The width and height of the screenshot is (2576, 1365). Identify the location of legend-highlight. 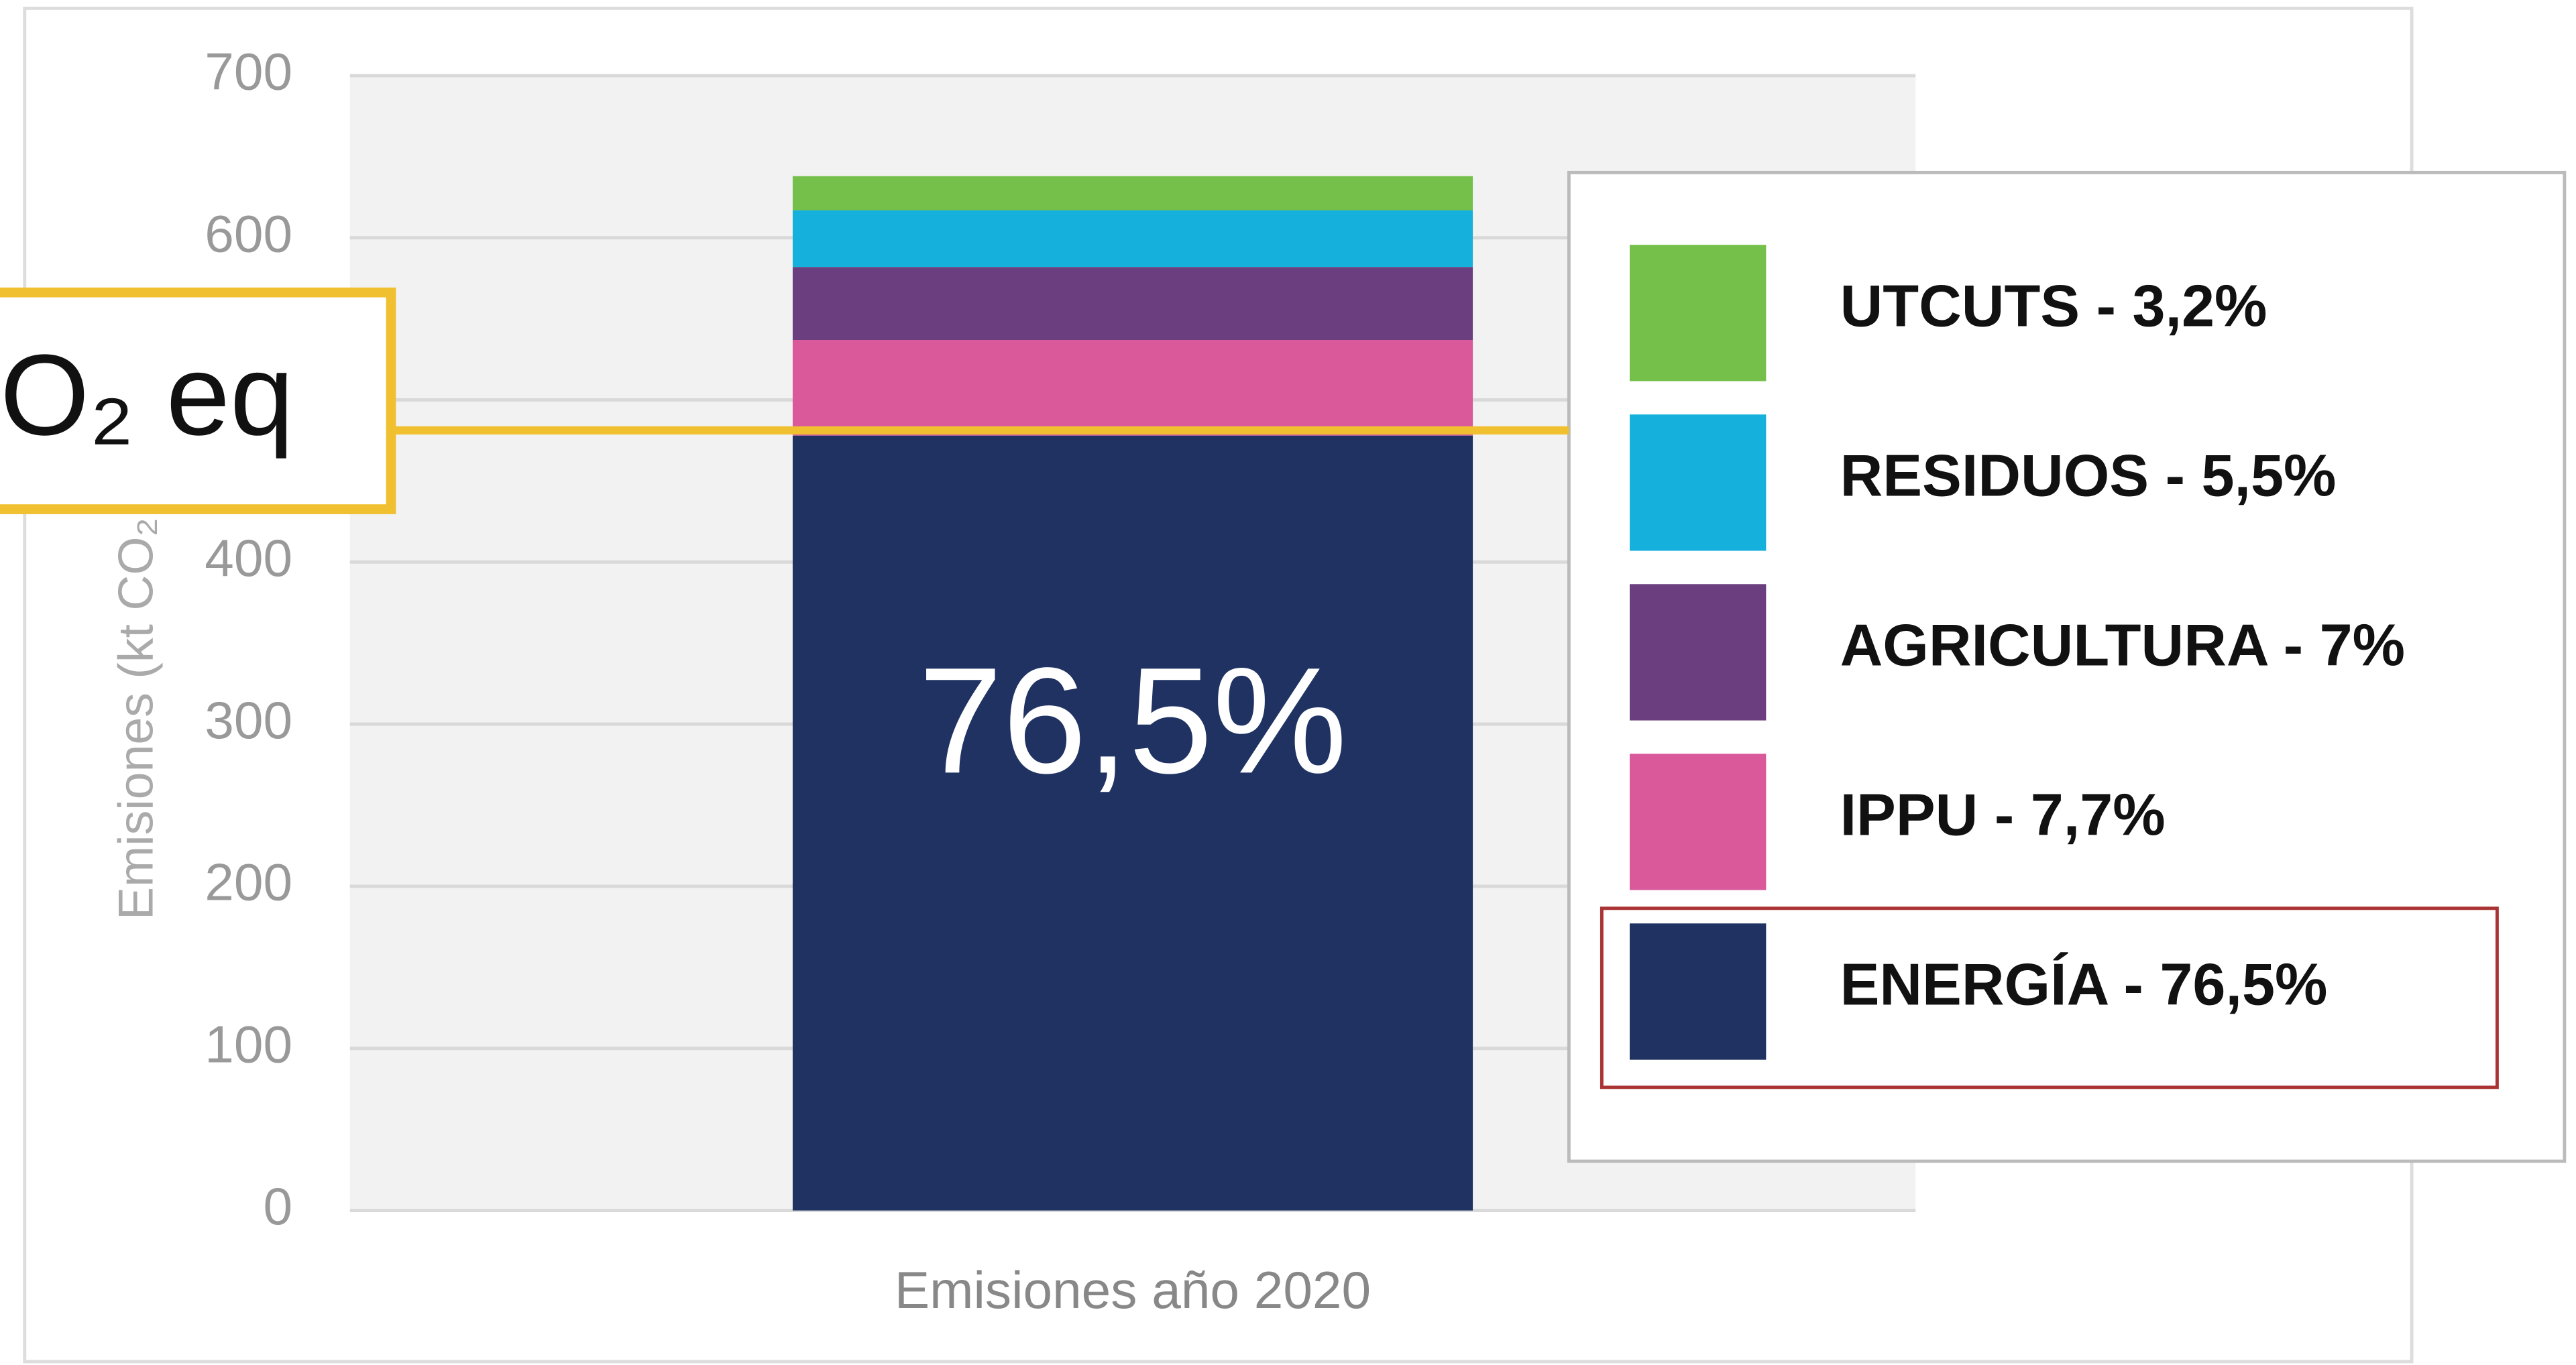
(2049, 997).